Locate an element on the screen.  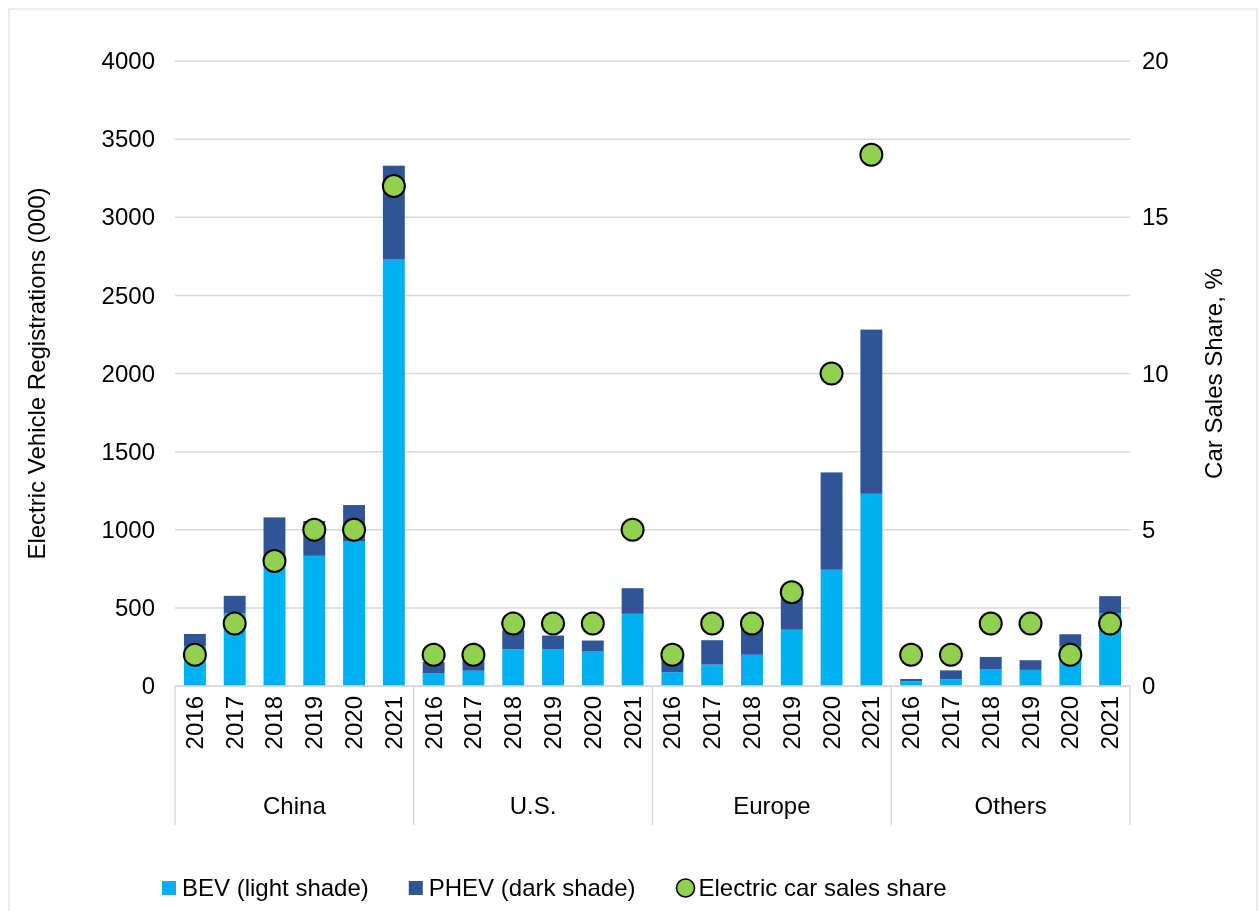
y-tick-label: 4000 is located at coordinates (128, 61).